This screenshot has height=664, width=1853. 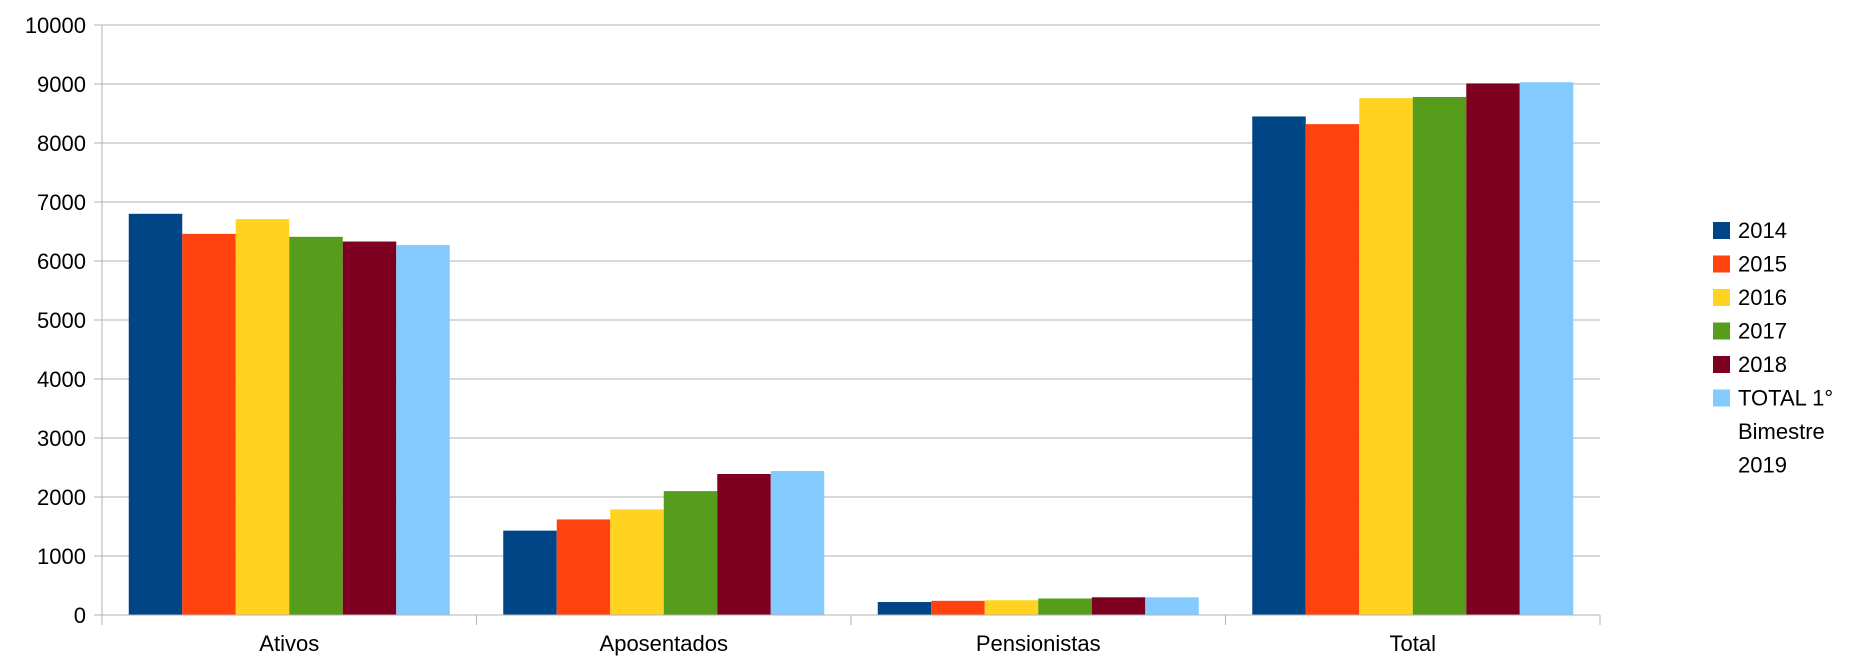 What do you see at coordinates (664, 643) in the screenshot?
I see `x-category-label: Aposentados` at bounding box center [664, 643].